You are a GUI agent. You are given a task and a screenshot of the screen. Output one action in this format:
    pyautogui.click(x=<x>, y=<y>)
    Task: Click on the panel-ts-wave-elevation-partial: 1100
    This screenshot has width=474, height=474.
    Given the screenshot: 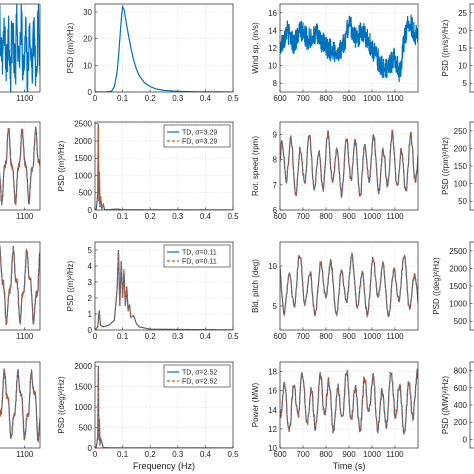 What is the action you would take?
    pyautogui.click(x=20, y=53)
    